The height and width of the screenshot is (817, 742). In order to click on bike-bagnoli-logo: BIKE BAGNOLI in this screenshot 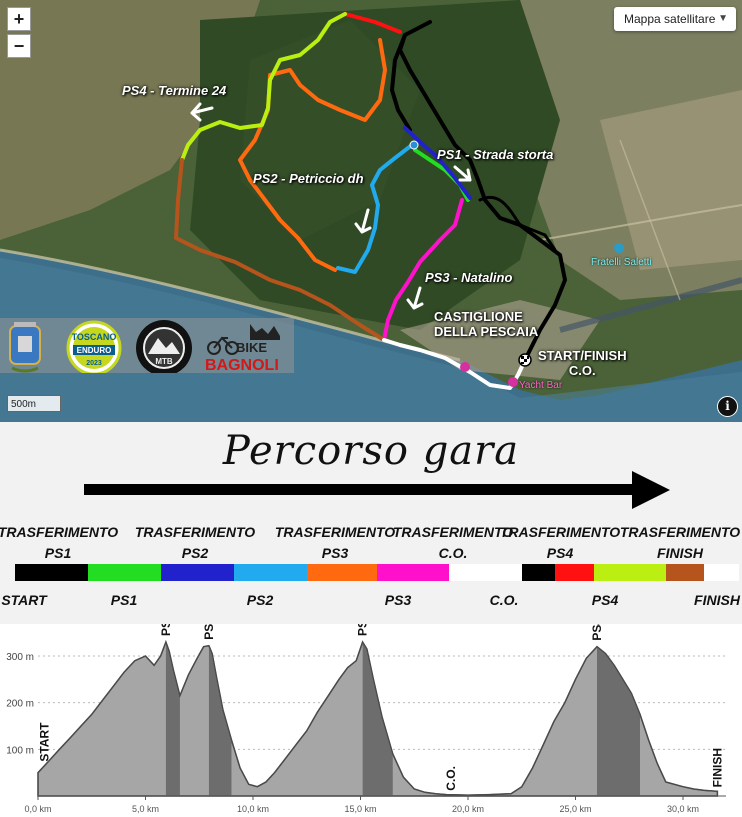, I will do `click(242, 349)`.